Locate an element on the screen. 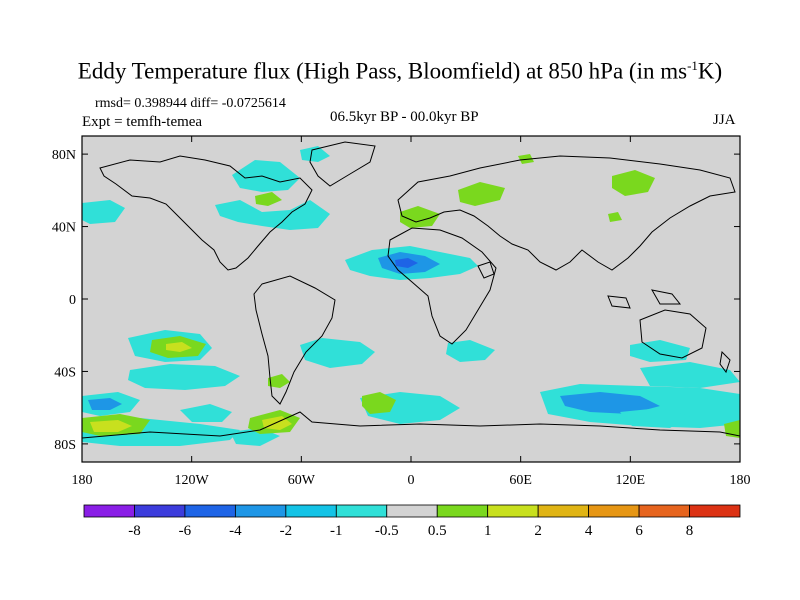 The height and width of the screenshot is (600, 800). colorbar-label: -4 is located at coordinates (235, 531).